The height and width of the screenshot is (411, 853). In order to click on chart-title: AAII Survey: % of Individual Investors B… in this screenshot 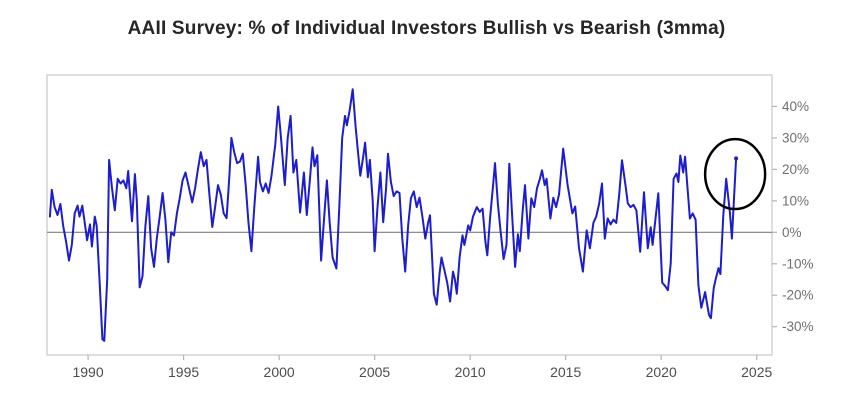, I will do `click(426, 28)`.